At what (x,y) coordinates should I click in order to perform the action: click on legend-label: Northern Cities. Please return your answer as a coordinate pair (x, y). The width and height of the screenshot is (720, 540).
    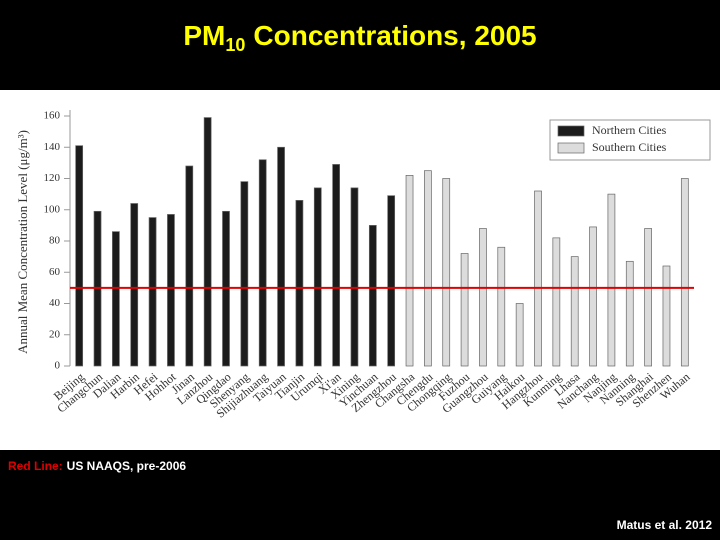
    Looking at the image, I should click on (629, 130).